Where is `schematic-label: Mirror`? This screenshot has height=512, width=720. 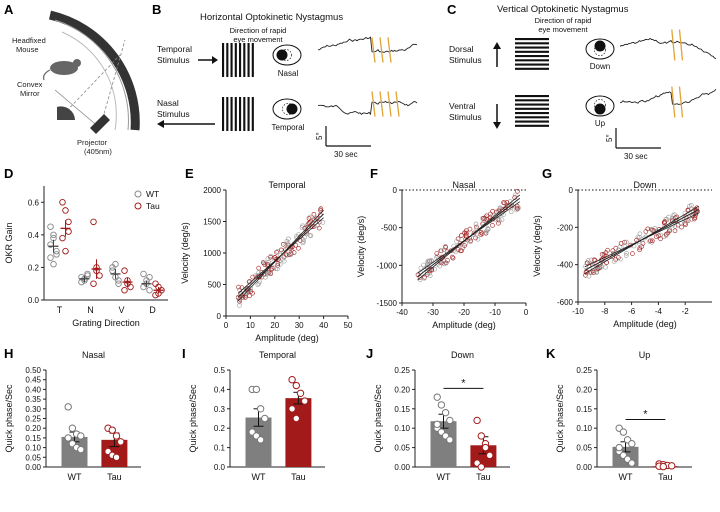 schematic-label: Mirror is located at coordinates (30, 93).